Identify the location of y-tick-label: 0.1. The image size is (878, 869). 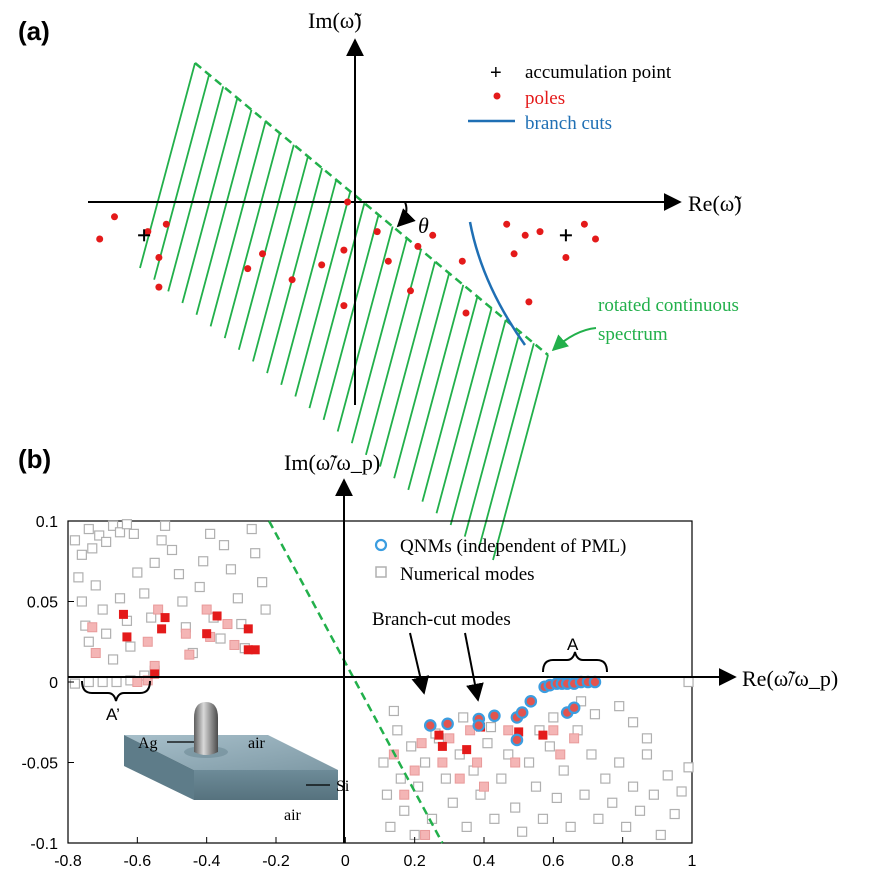
(47, 522).